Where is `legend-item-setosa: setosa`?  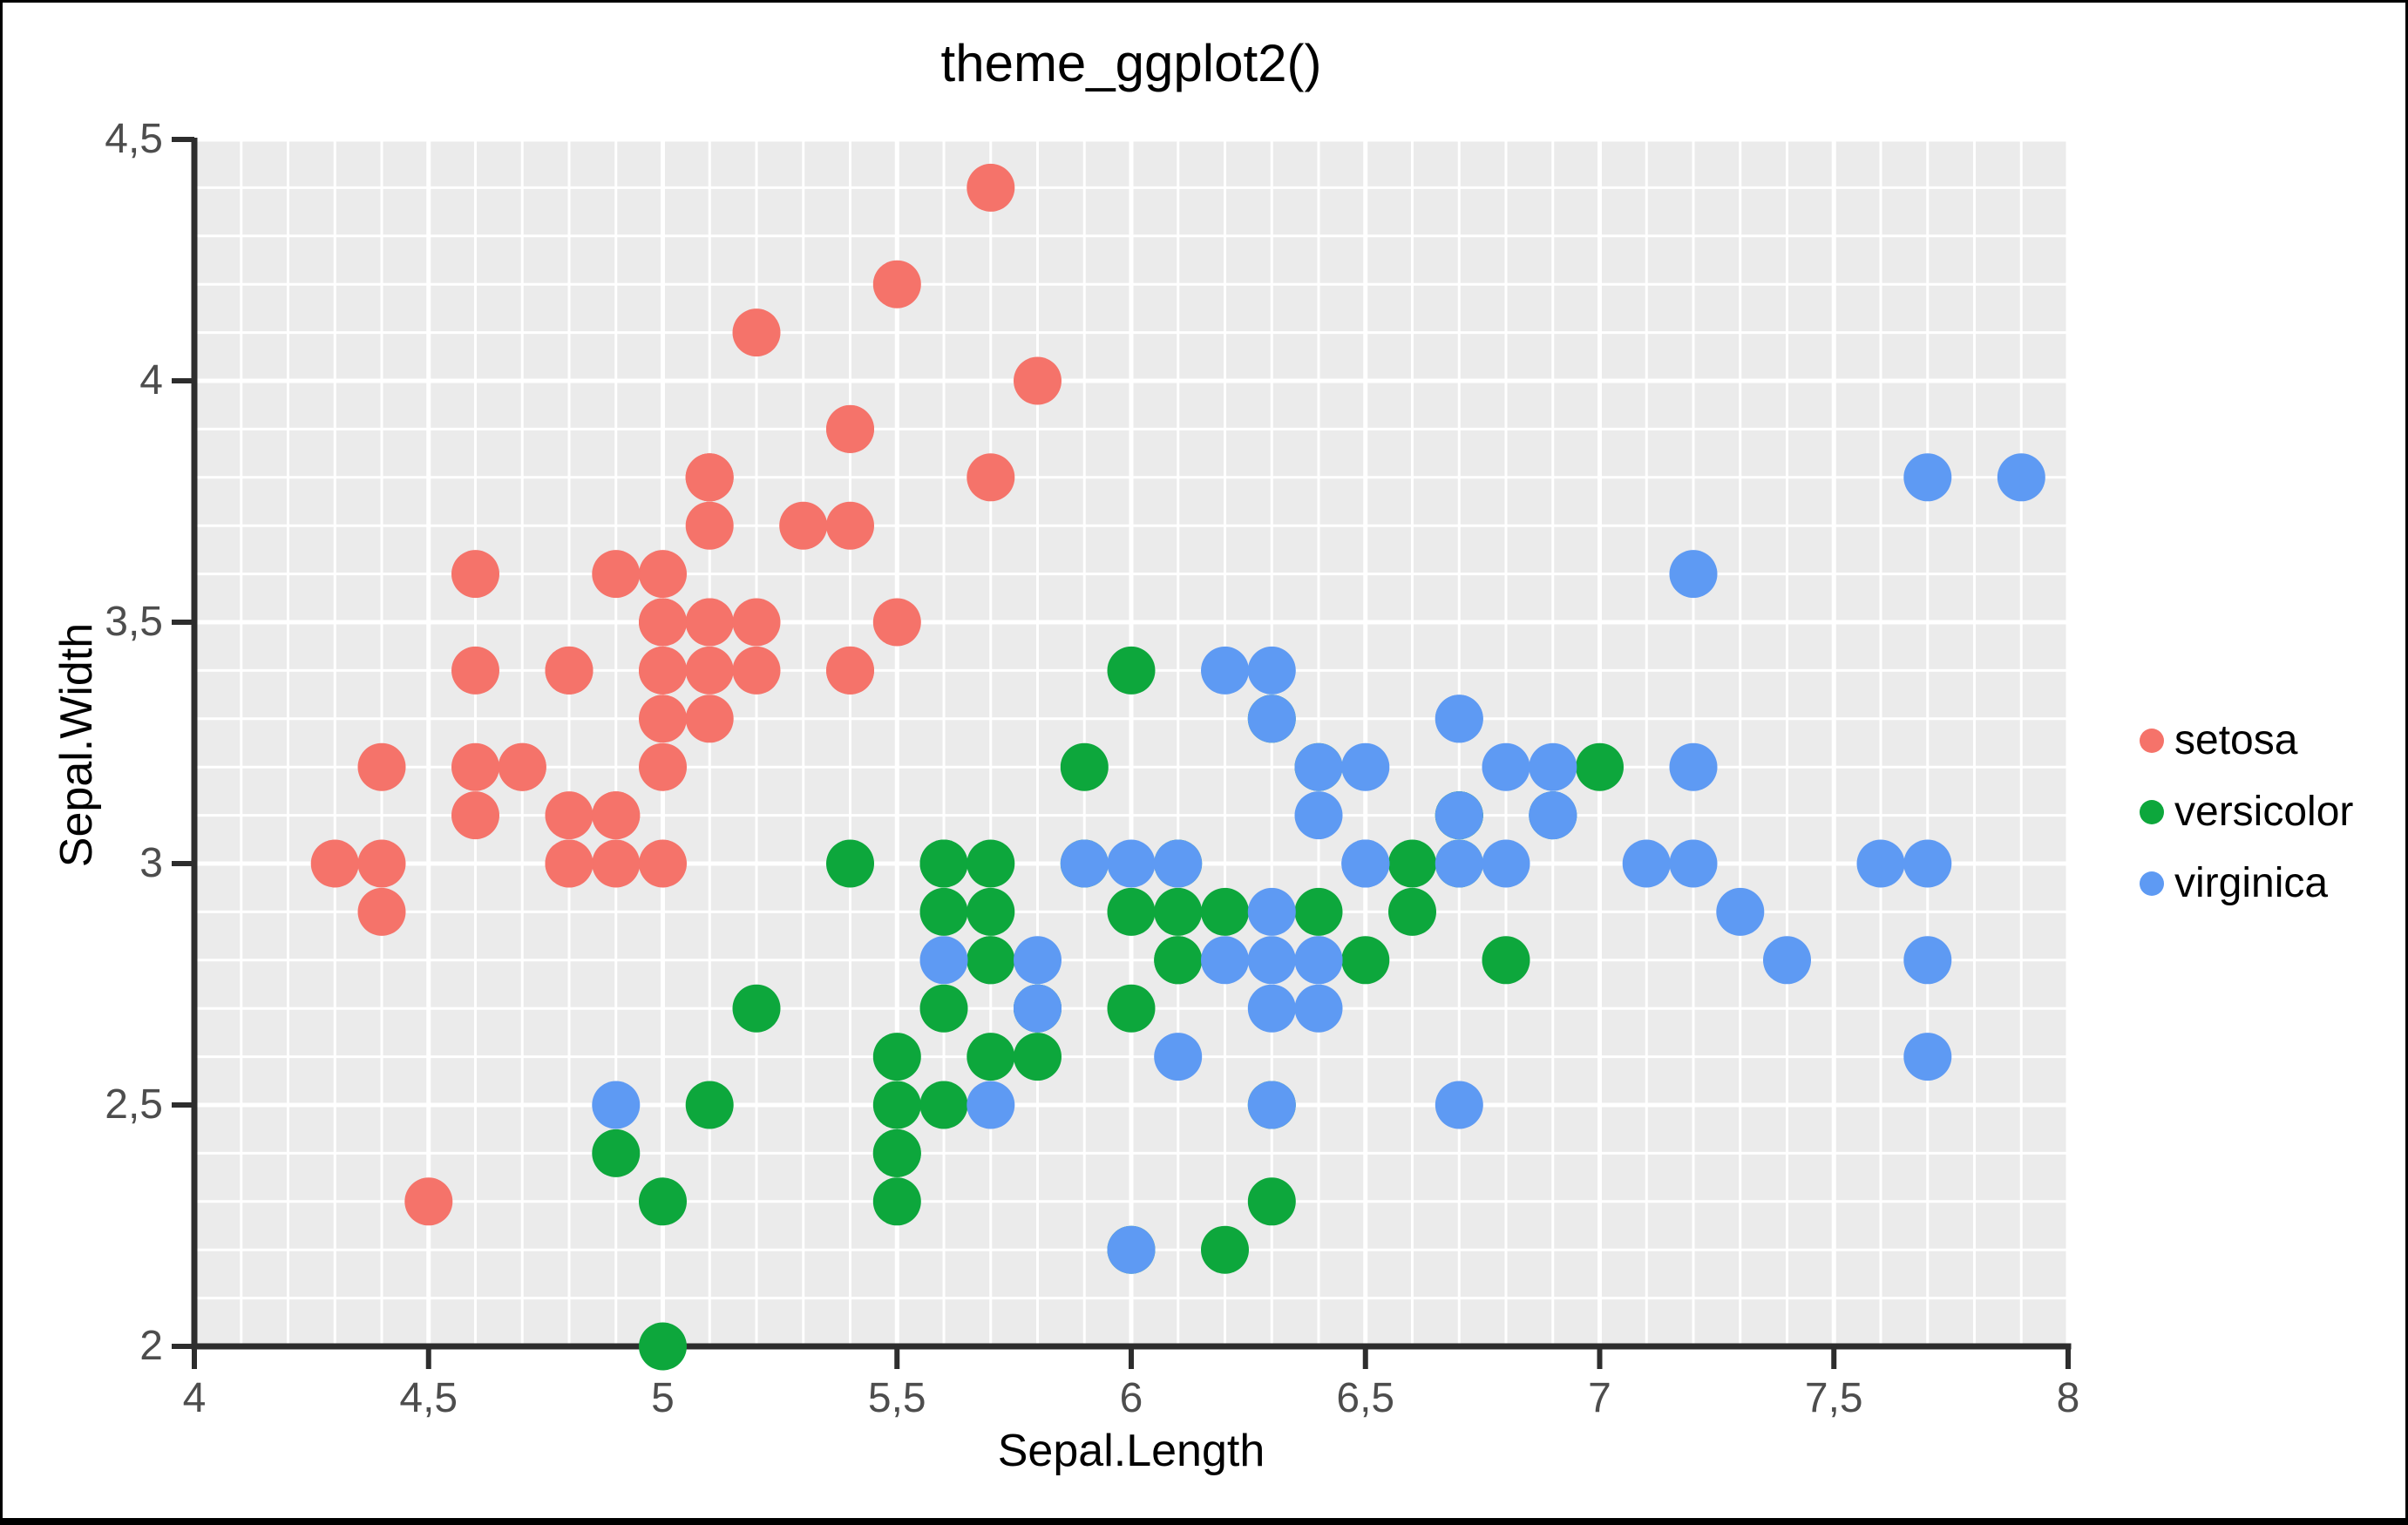
legend-item-setosa: setosa is located at coordinates (2247, 740).